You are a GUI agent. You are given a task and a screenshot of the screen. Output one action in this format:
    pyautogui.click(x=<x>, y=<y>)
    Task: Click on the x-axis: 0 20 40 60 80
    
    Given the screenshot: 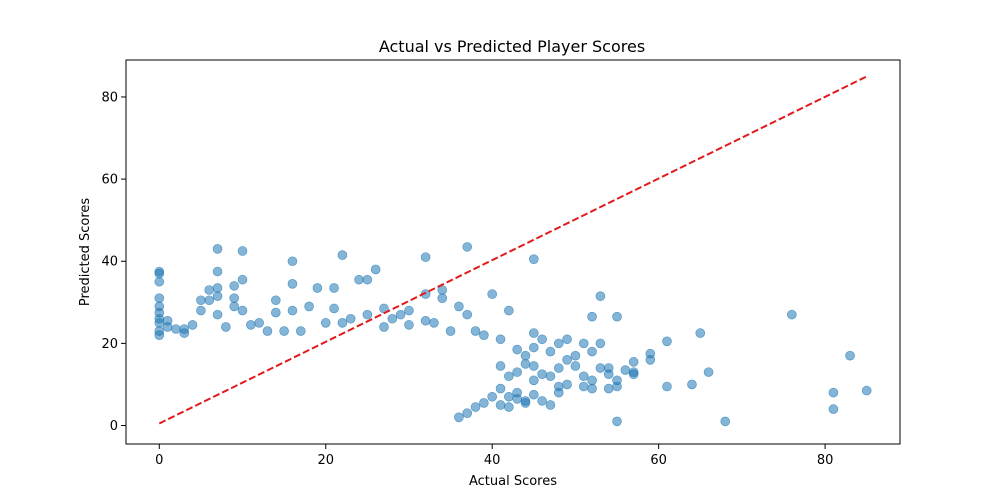 What is the action you would take?
    pyautogui.click(x=494, y=456)
    